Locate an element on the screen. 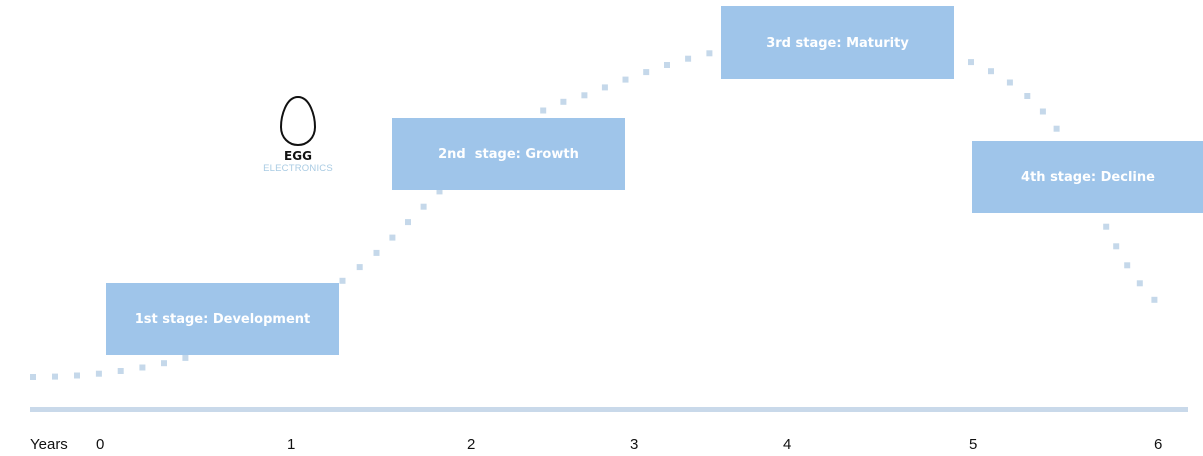 This screenshot has height=456, width=1203. stage-1-label: 1st stage: Development is located at coordinates (222, 319).